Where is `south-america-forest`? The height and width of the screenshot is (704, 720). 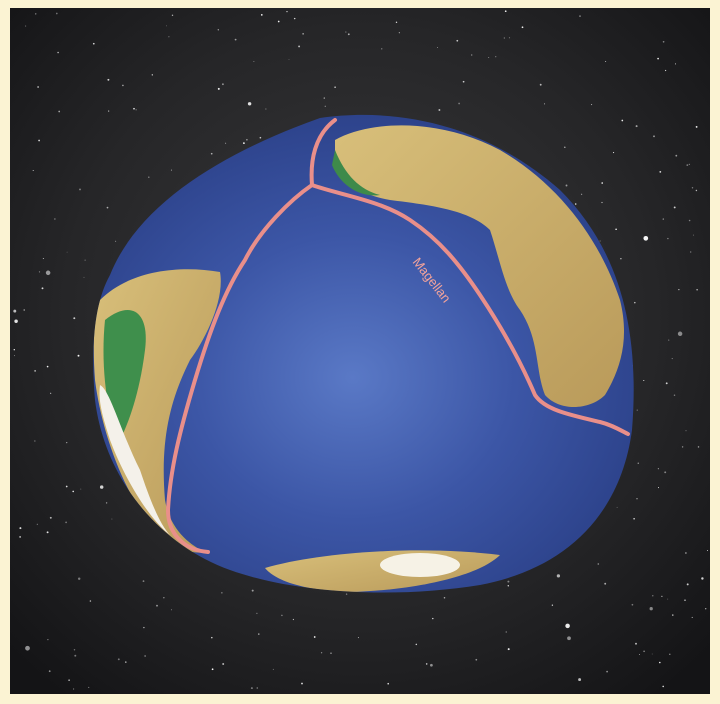 south-america-forest is located at coordinates (124, 375).